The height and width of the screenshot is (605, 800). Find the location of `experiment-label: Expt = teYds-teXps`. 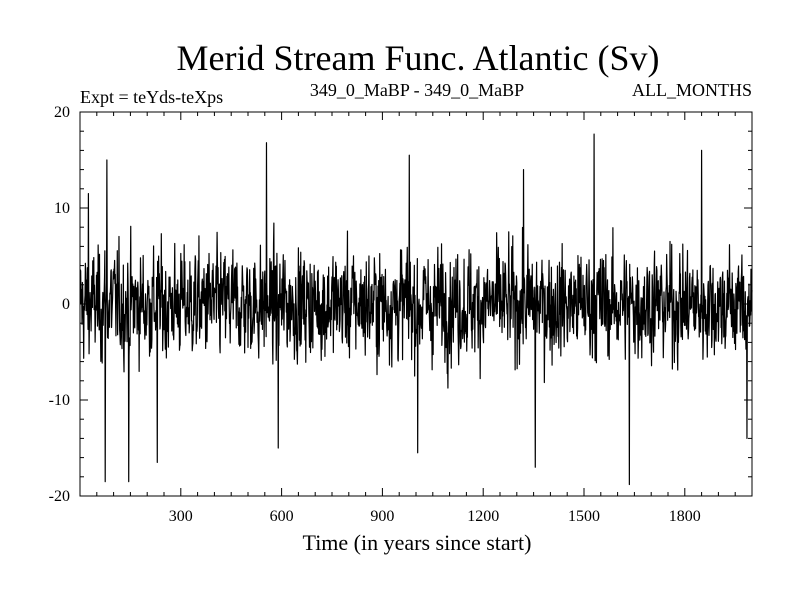

experiment-label: Expt = teYds-teXps is located at coordinates (151, 97).